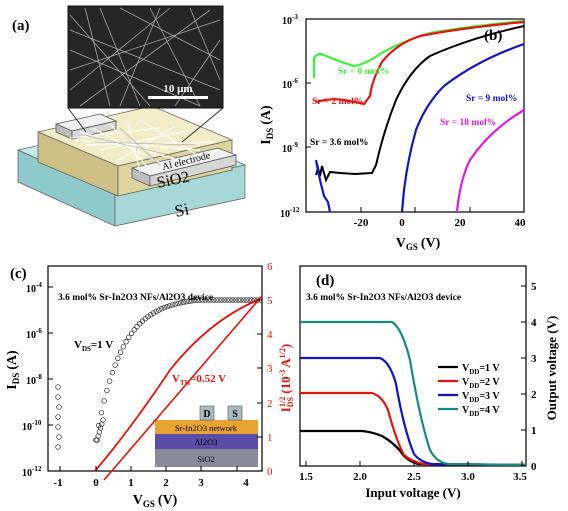 Image resolution: width=568 pixels, height=511 pixels. What do you see at coordinates (481, 411) in the screenshot?
I see `legend-entry: VDD=4 V` at bounding box center [481, 411].